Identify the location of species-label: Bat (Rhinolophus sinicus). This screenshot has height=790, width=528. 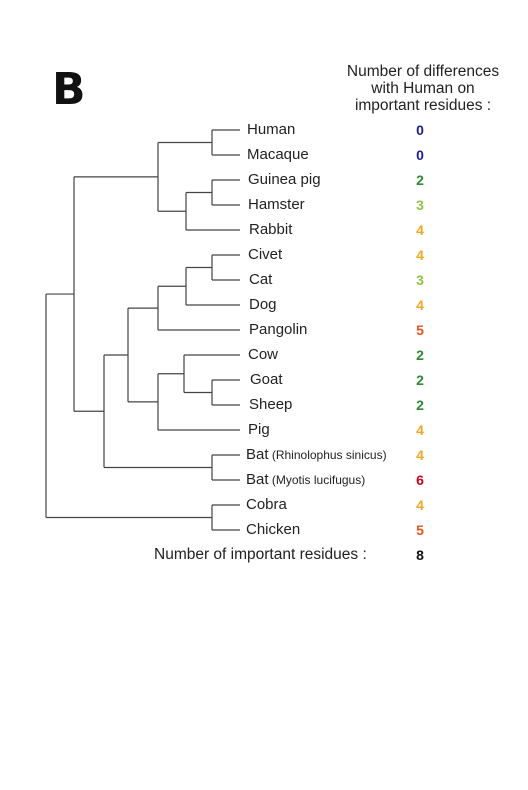
(316, 455).